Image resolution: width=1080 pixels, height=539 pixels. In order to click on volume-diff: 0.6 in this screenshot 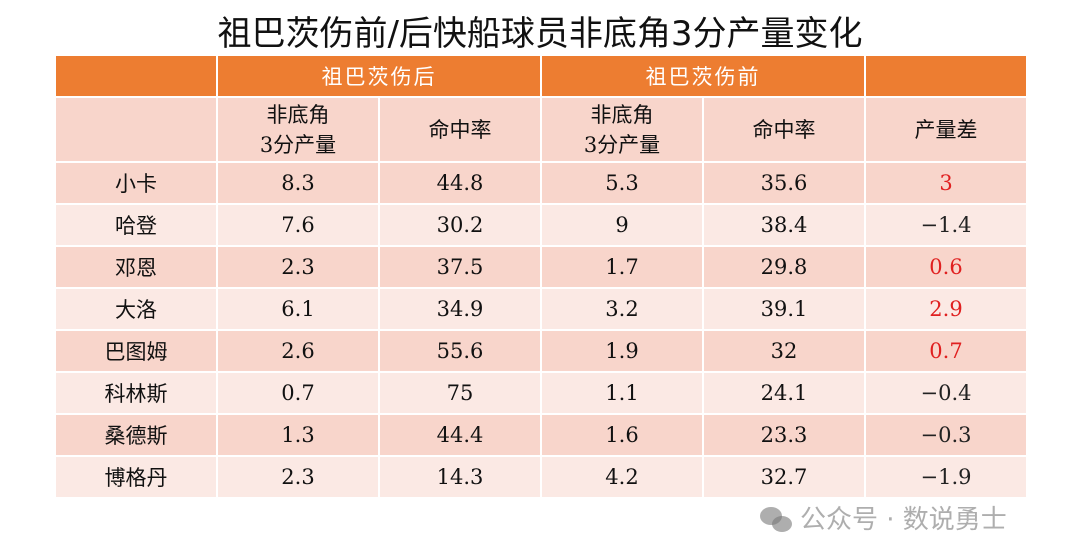, I will do `click(946, 267)`.